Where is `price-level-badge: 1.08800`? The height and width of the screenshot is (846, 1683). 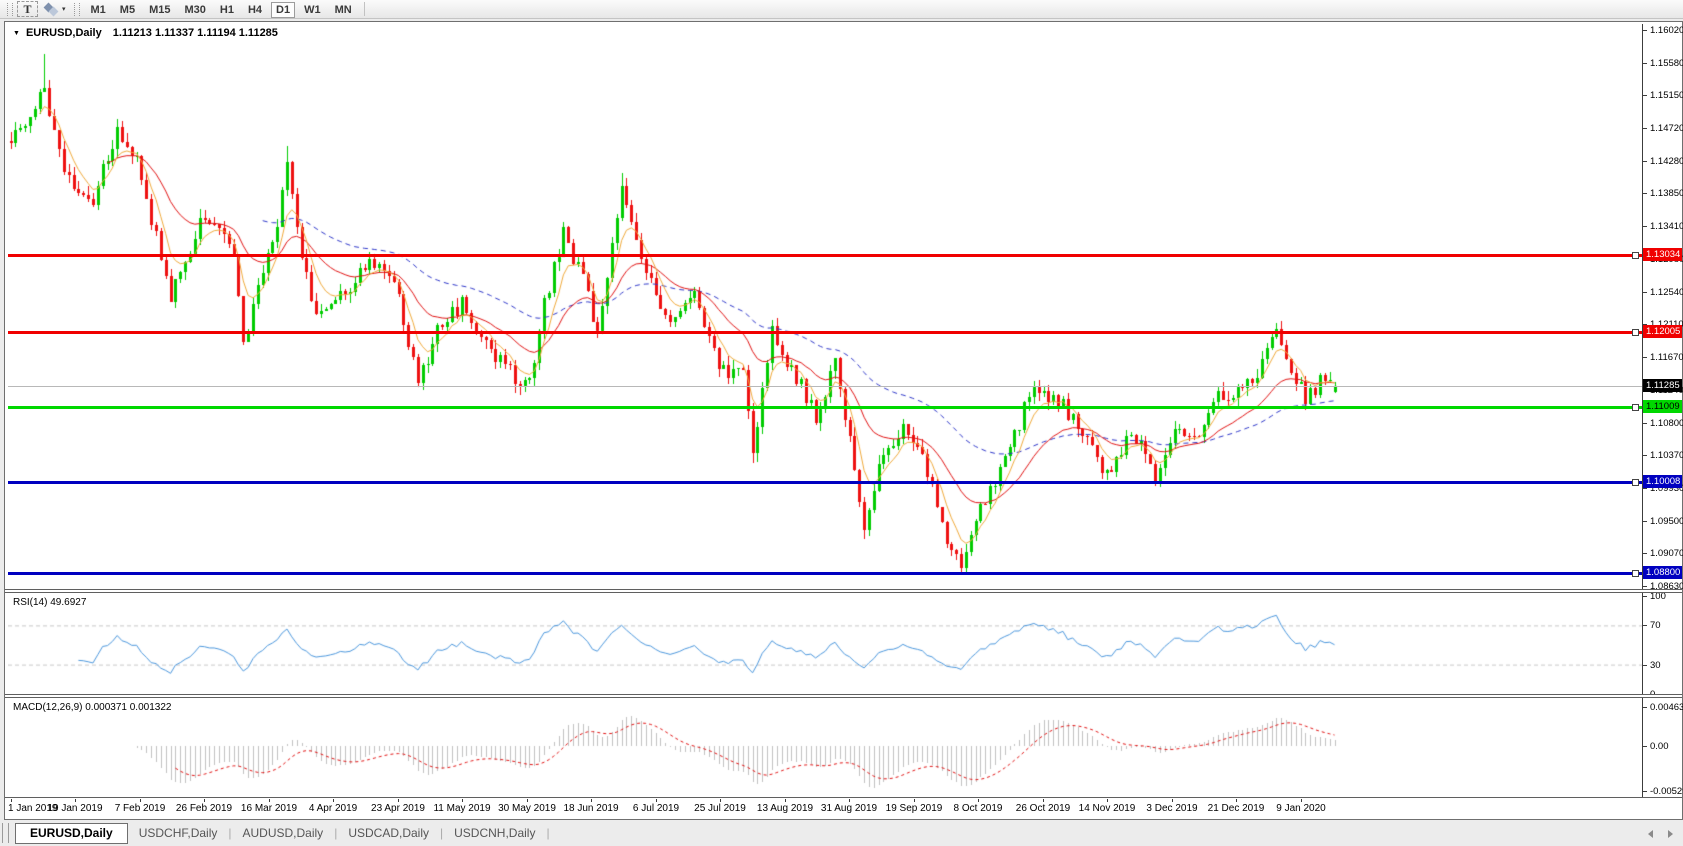
price-level-badge: 1.08800 is located at coordinates (1662, 572).